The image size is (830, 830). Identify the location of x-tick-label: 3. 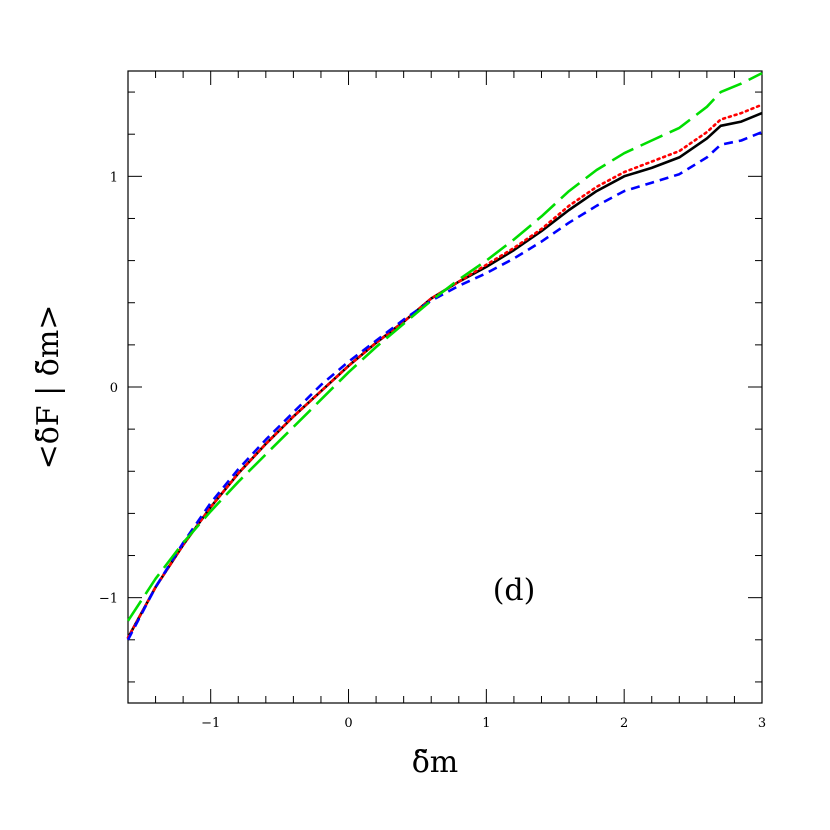
(762, 723).